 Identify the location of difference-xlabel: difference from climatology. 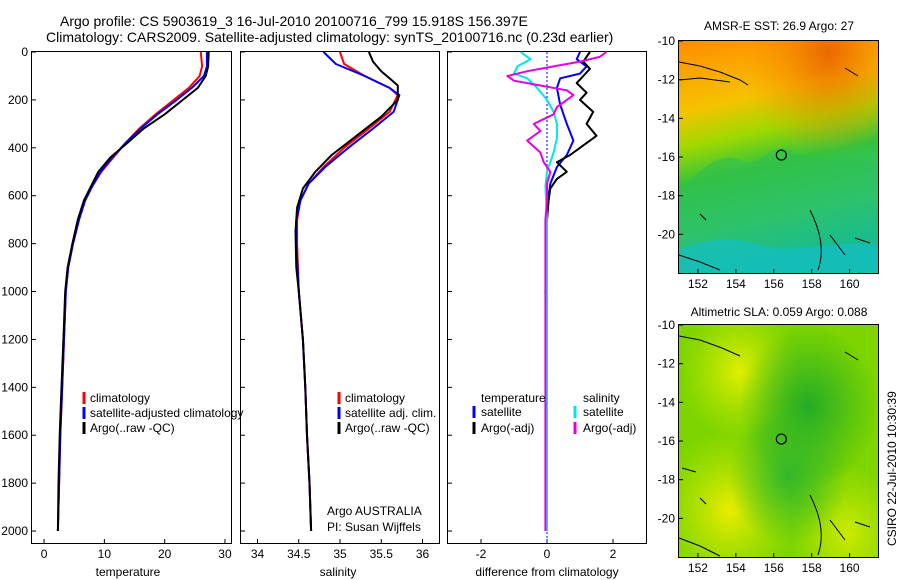
(546, 572).